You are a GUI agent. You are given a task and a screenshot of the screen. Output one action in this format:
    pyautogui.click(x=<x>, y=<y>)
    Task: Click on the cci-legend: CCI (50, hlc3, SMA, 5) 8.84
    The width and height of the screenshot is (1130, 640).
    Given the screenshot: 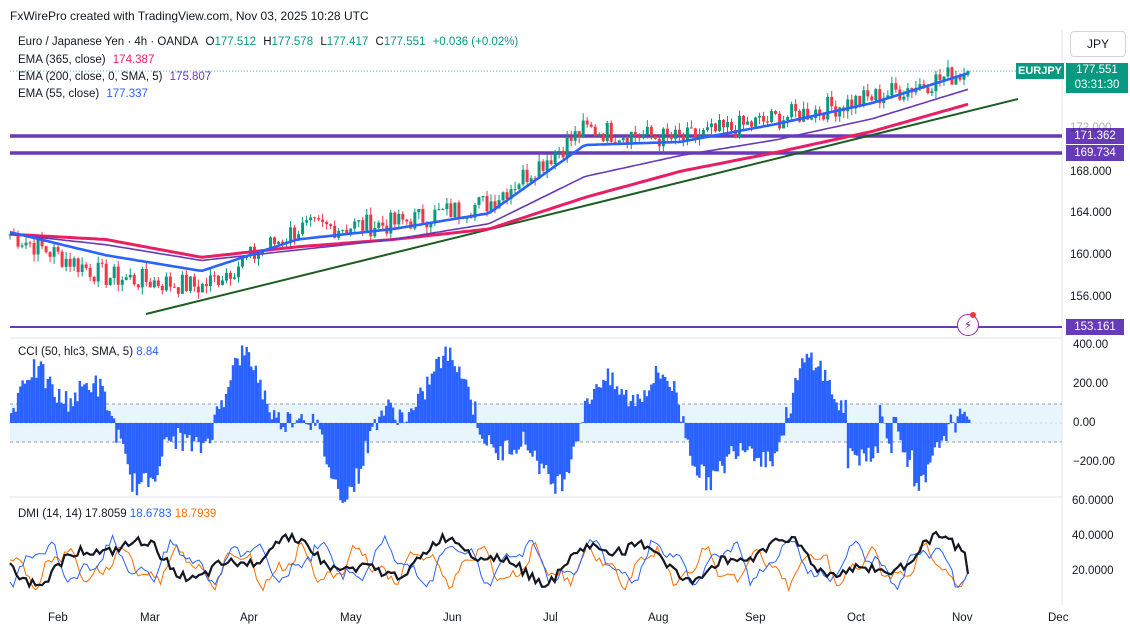 What is the action you would take?
    pyautogui.click(x=88, y=352)
    